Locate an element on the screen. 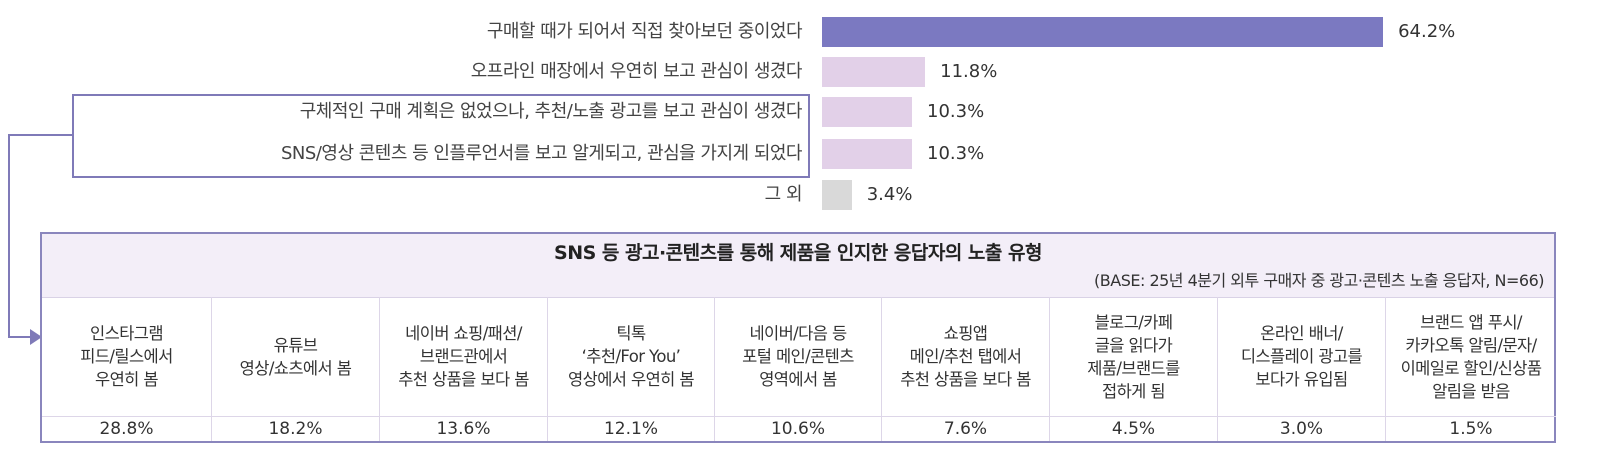  column-header: 인스타그램 피드/릴스에서 우연히 봄 is located at coordinates (126, 357).